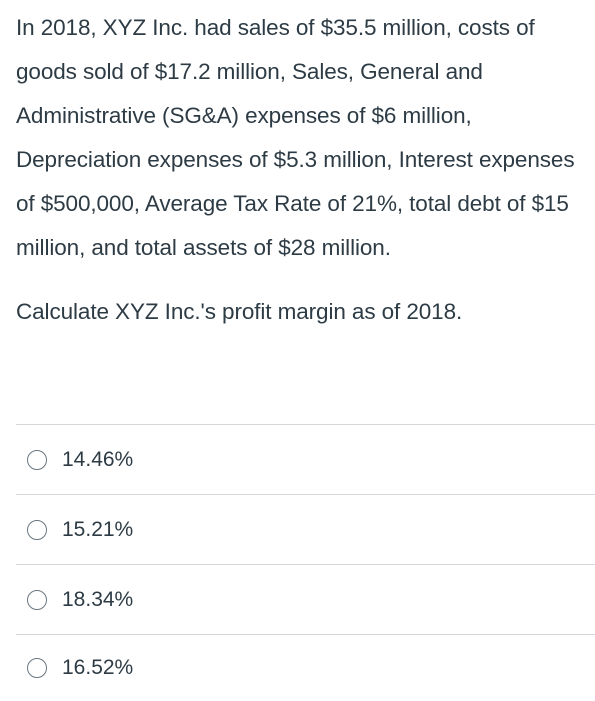  What do you see at coordinates (305, 667) in the screenshot?
I see `answer-option-4: 16.52%` at bounding box center [305, 667].